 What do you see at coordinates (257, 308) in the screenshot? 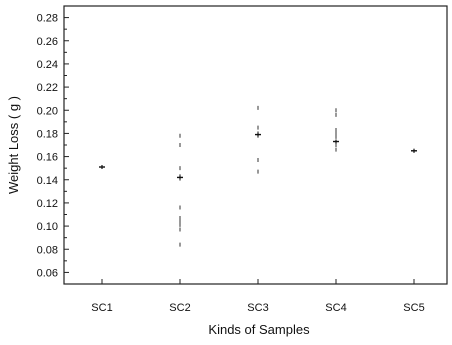
I see `x-tick-label: SC3` at bounding box center [257, 308].